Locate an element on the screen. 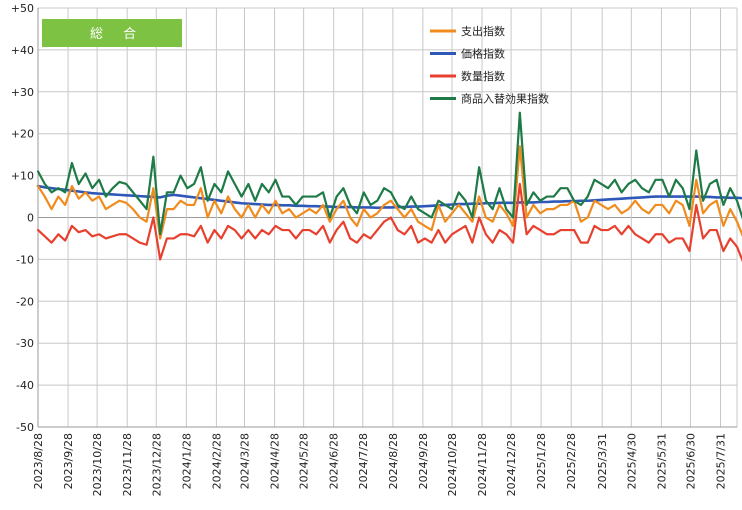 This screenshot has height=510, width=742. x-tick-label: 2024/11/28 is located at coordinates (482, 464).